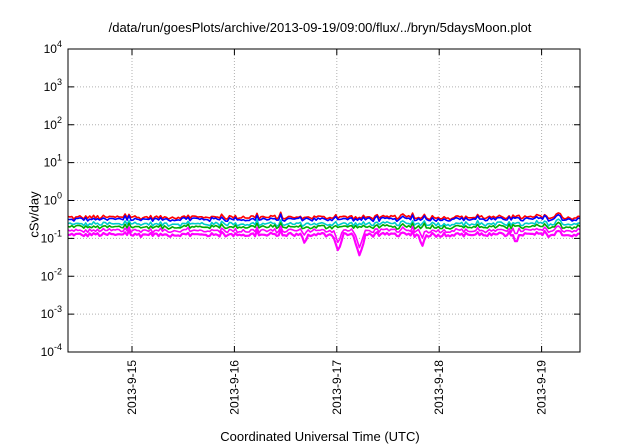 This screenshot has width=640, height=448. Describe the element at coordinates (53, 123) in the screenshot. I see `y-tick-label: 10²` at that location.